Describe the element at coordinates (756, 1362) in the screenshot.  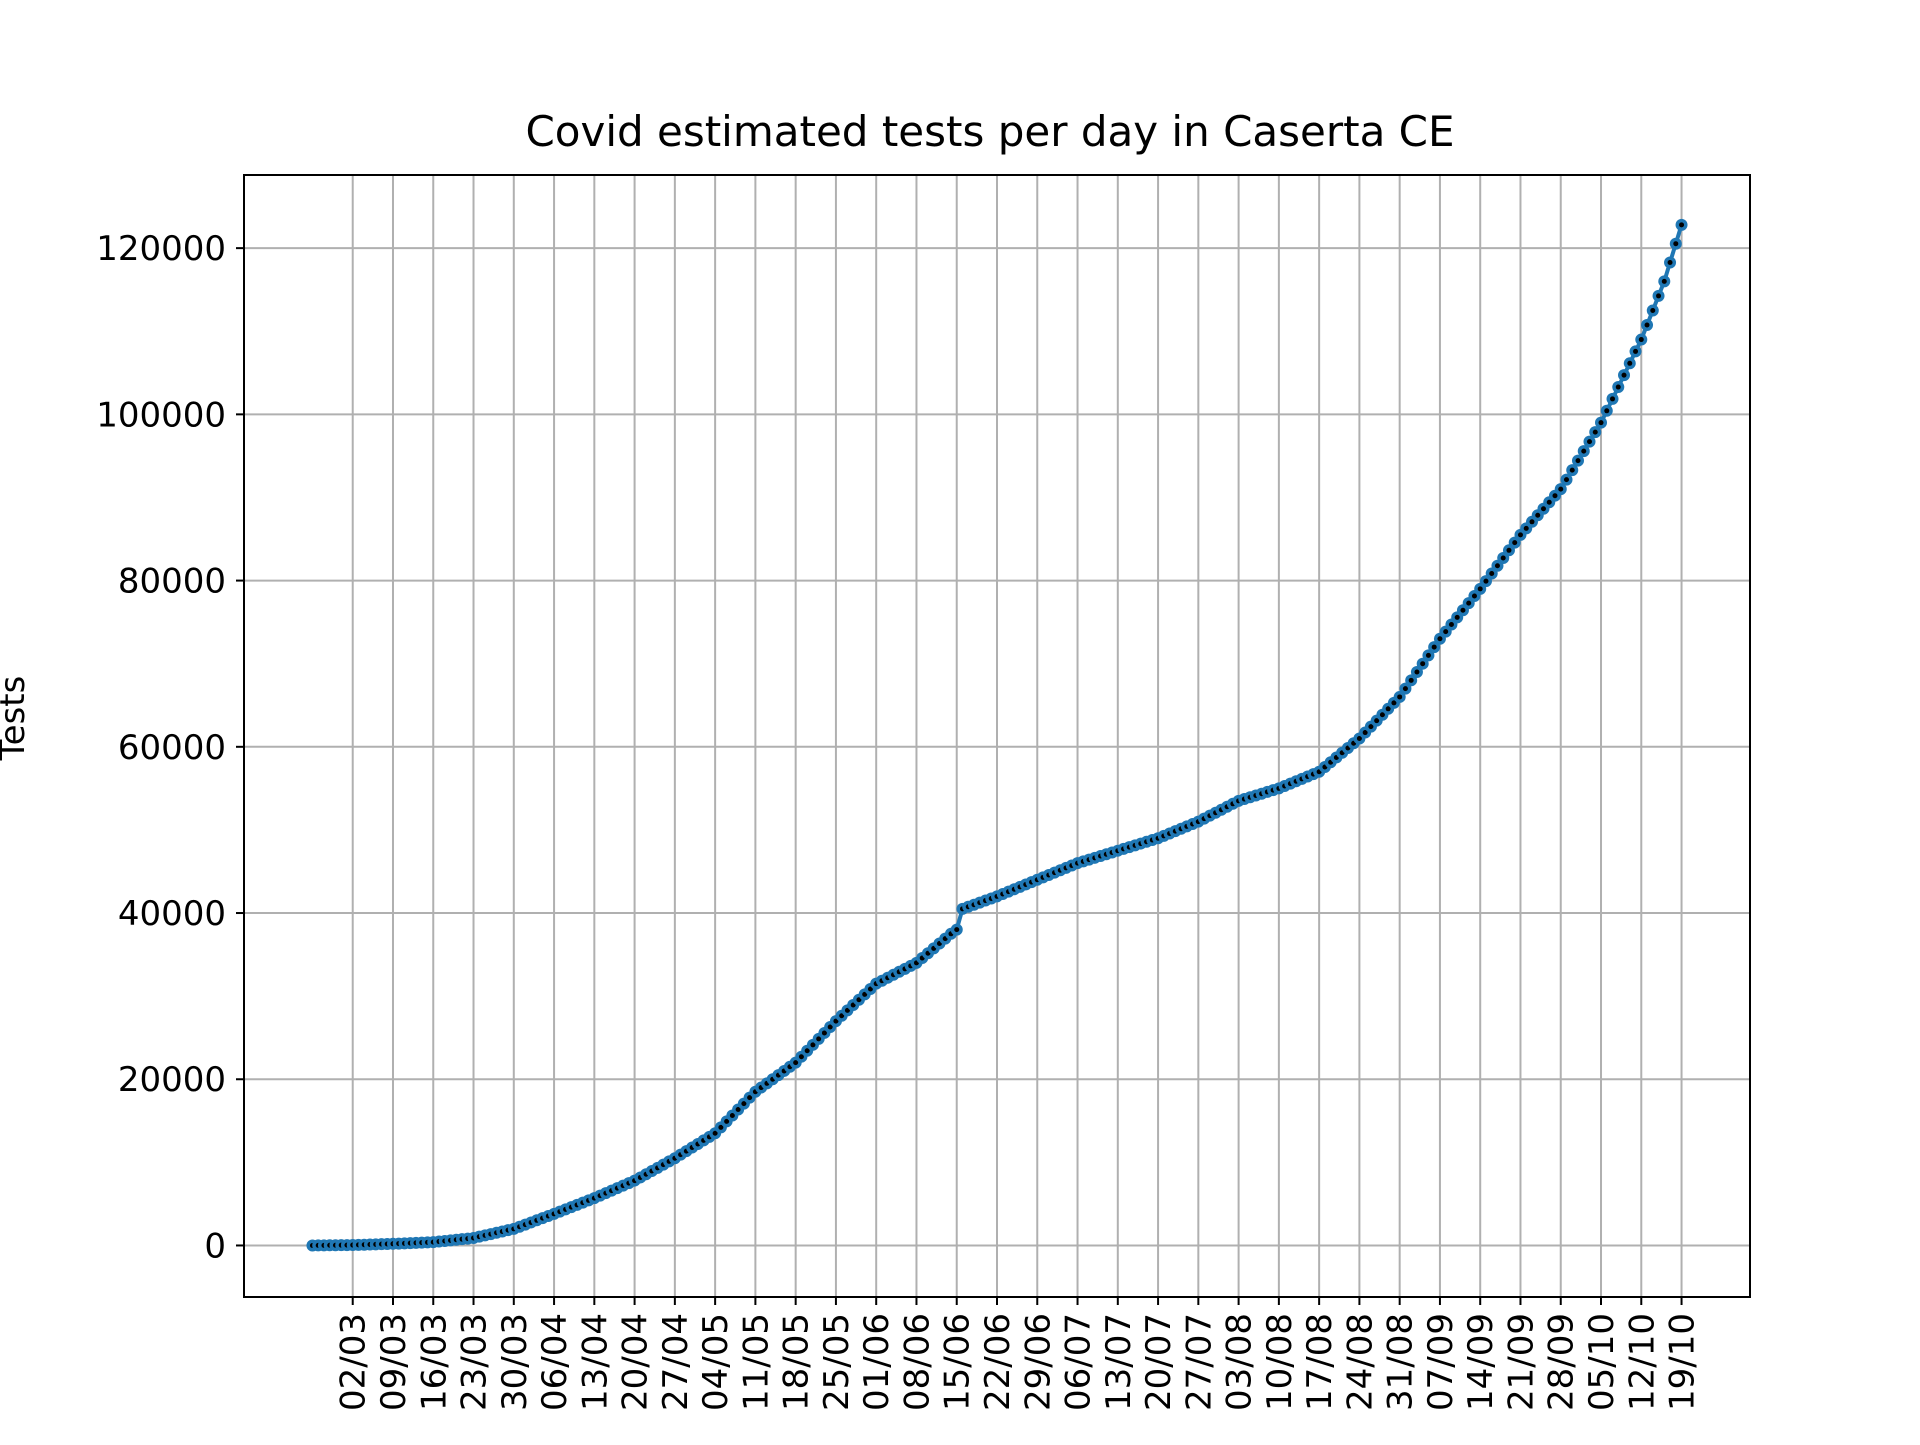
I see `x-tick-label: 11/05` at that location.